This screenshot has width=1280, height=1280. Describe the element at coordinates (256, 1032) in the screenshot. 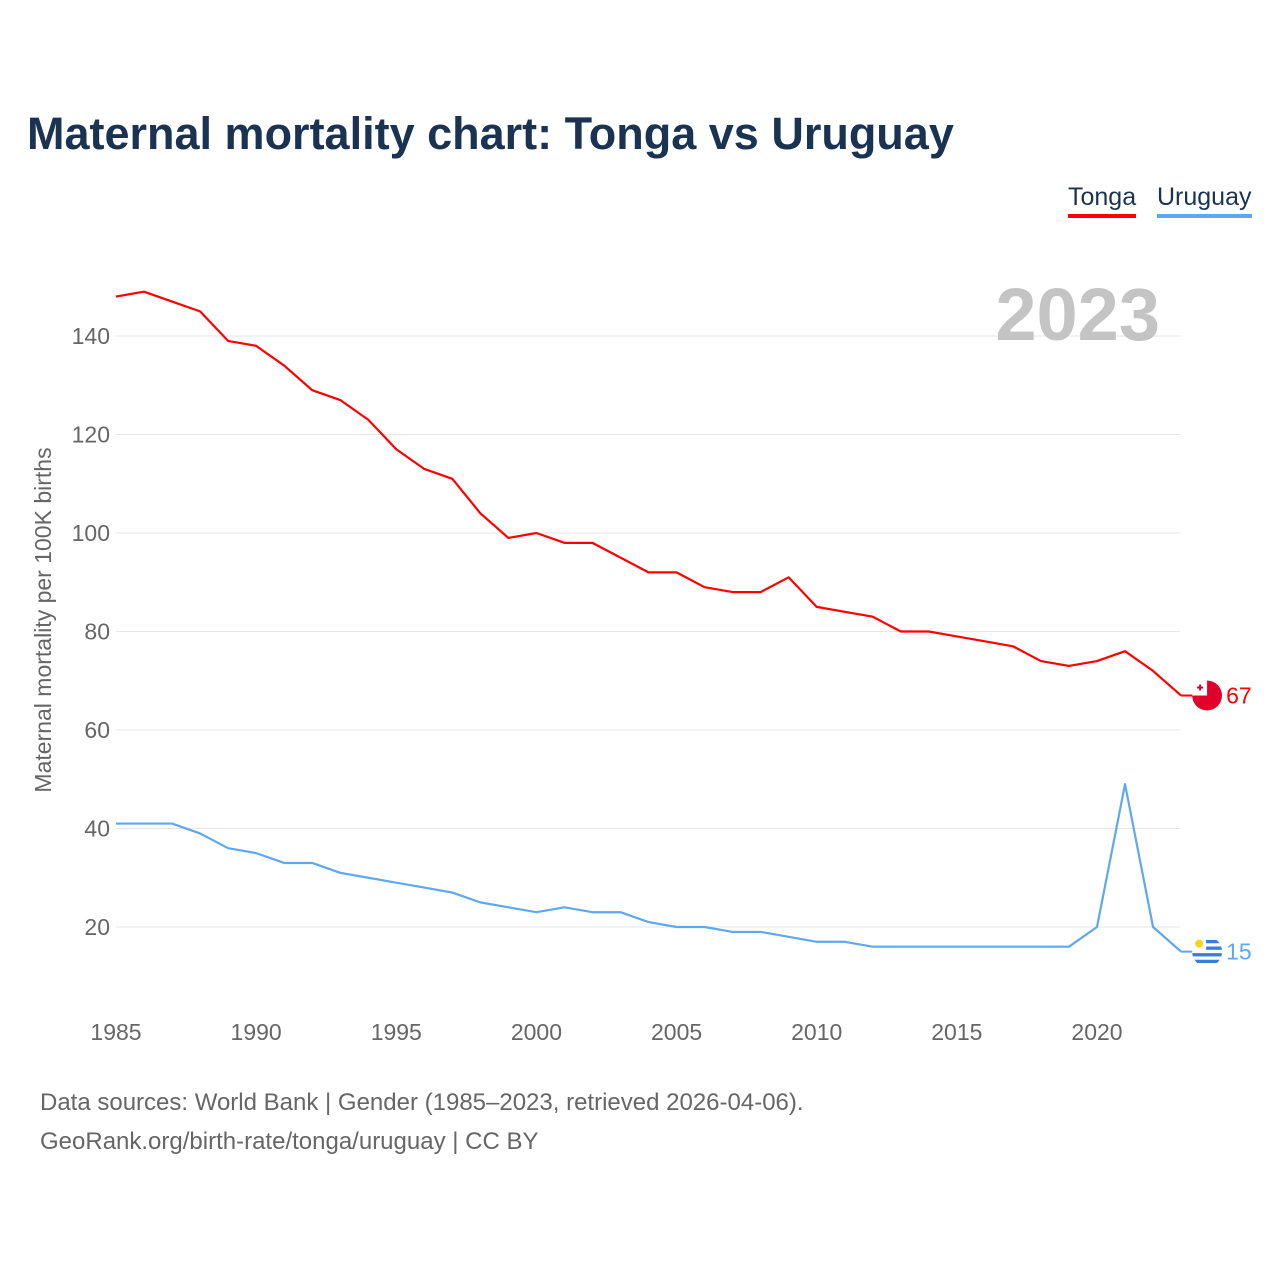

I see `x-tick-label: 1990` at that location.